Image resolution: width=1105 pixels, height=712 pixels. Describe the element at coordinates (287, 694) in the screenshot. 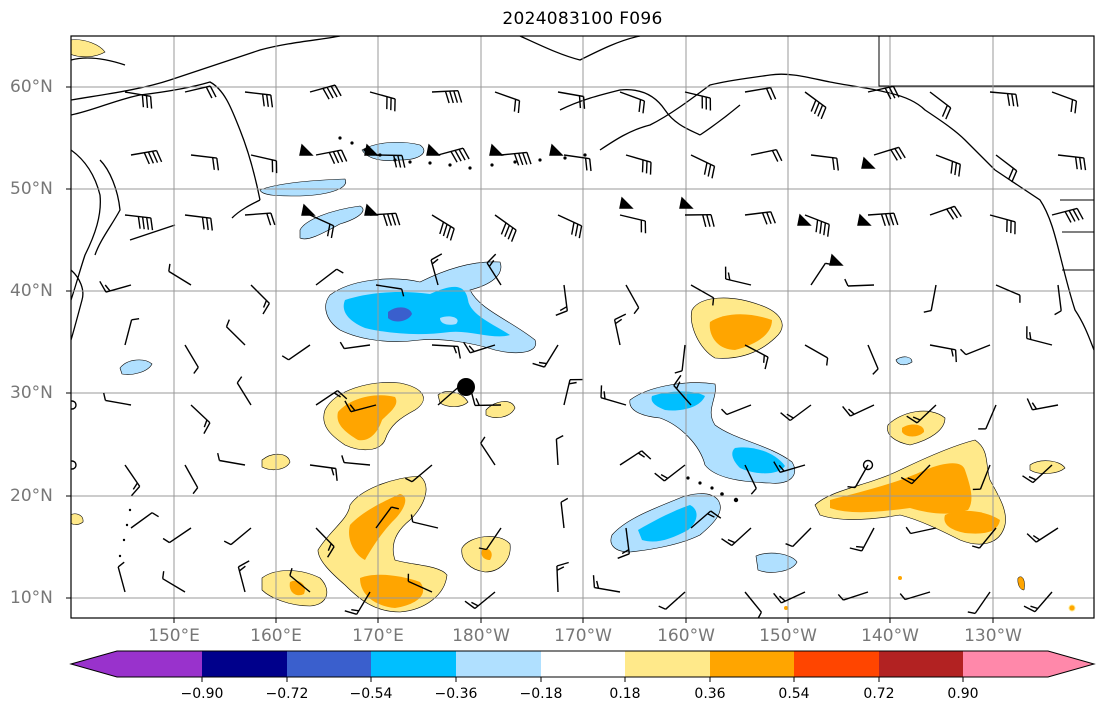

I see `colorbar-tick-label: −0.72` at that location.